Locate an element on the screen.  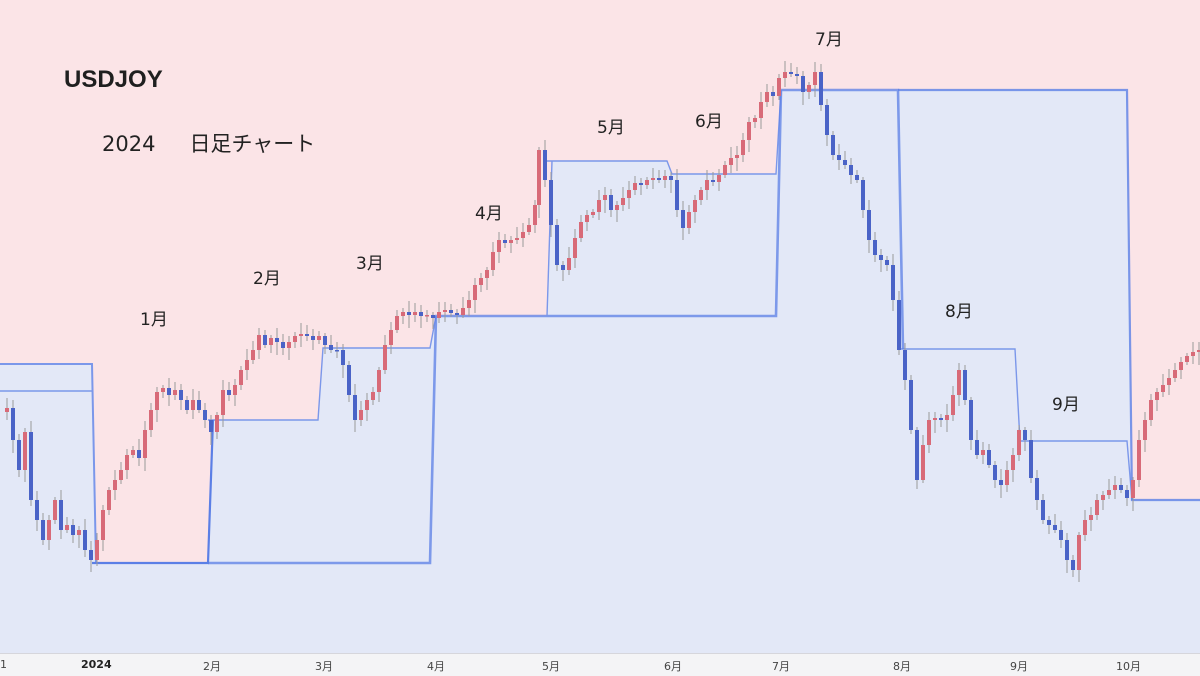
chart-title: USDJOY is located at coordinates (113, 79).